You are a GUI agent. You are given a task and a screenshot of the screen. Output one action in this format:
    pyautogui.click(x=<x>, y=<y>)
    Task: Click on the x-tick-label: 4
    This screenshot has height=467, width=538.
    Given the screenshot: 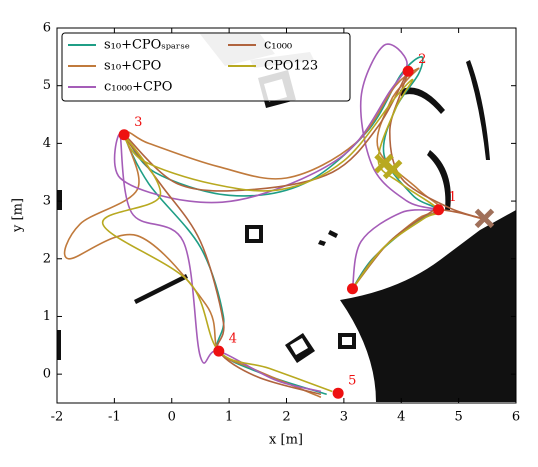 What is the action you would take?
    pyautogui.click(x=401, y=417)
    